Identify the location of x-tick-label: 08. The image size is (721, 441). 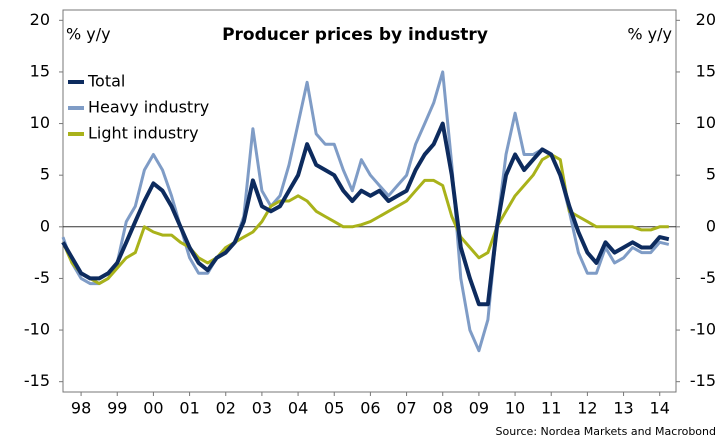
(443, 408).